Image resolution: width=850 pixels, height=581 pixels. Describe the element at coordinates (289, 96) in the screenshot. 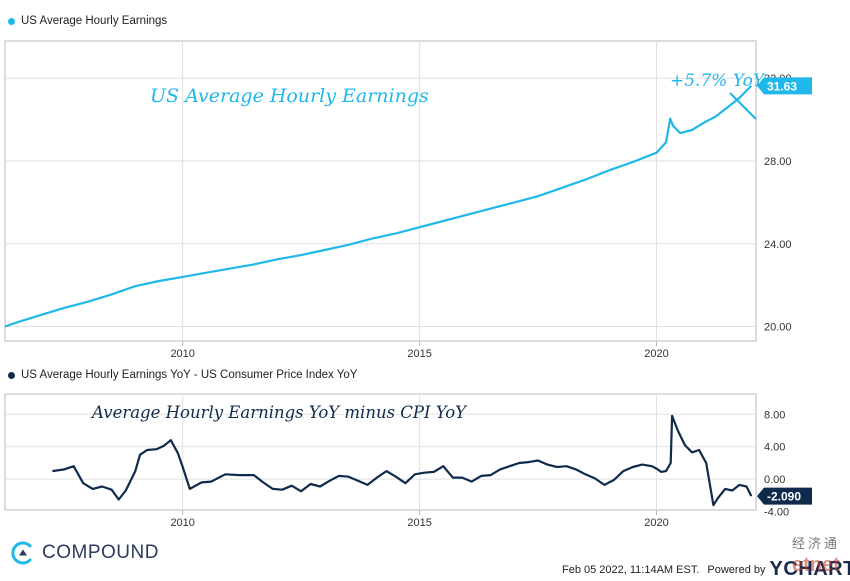

I see `top-chart-annotation: US Average Hourly Earnings` at that location.